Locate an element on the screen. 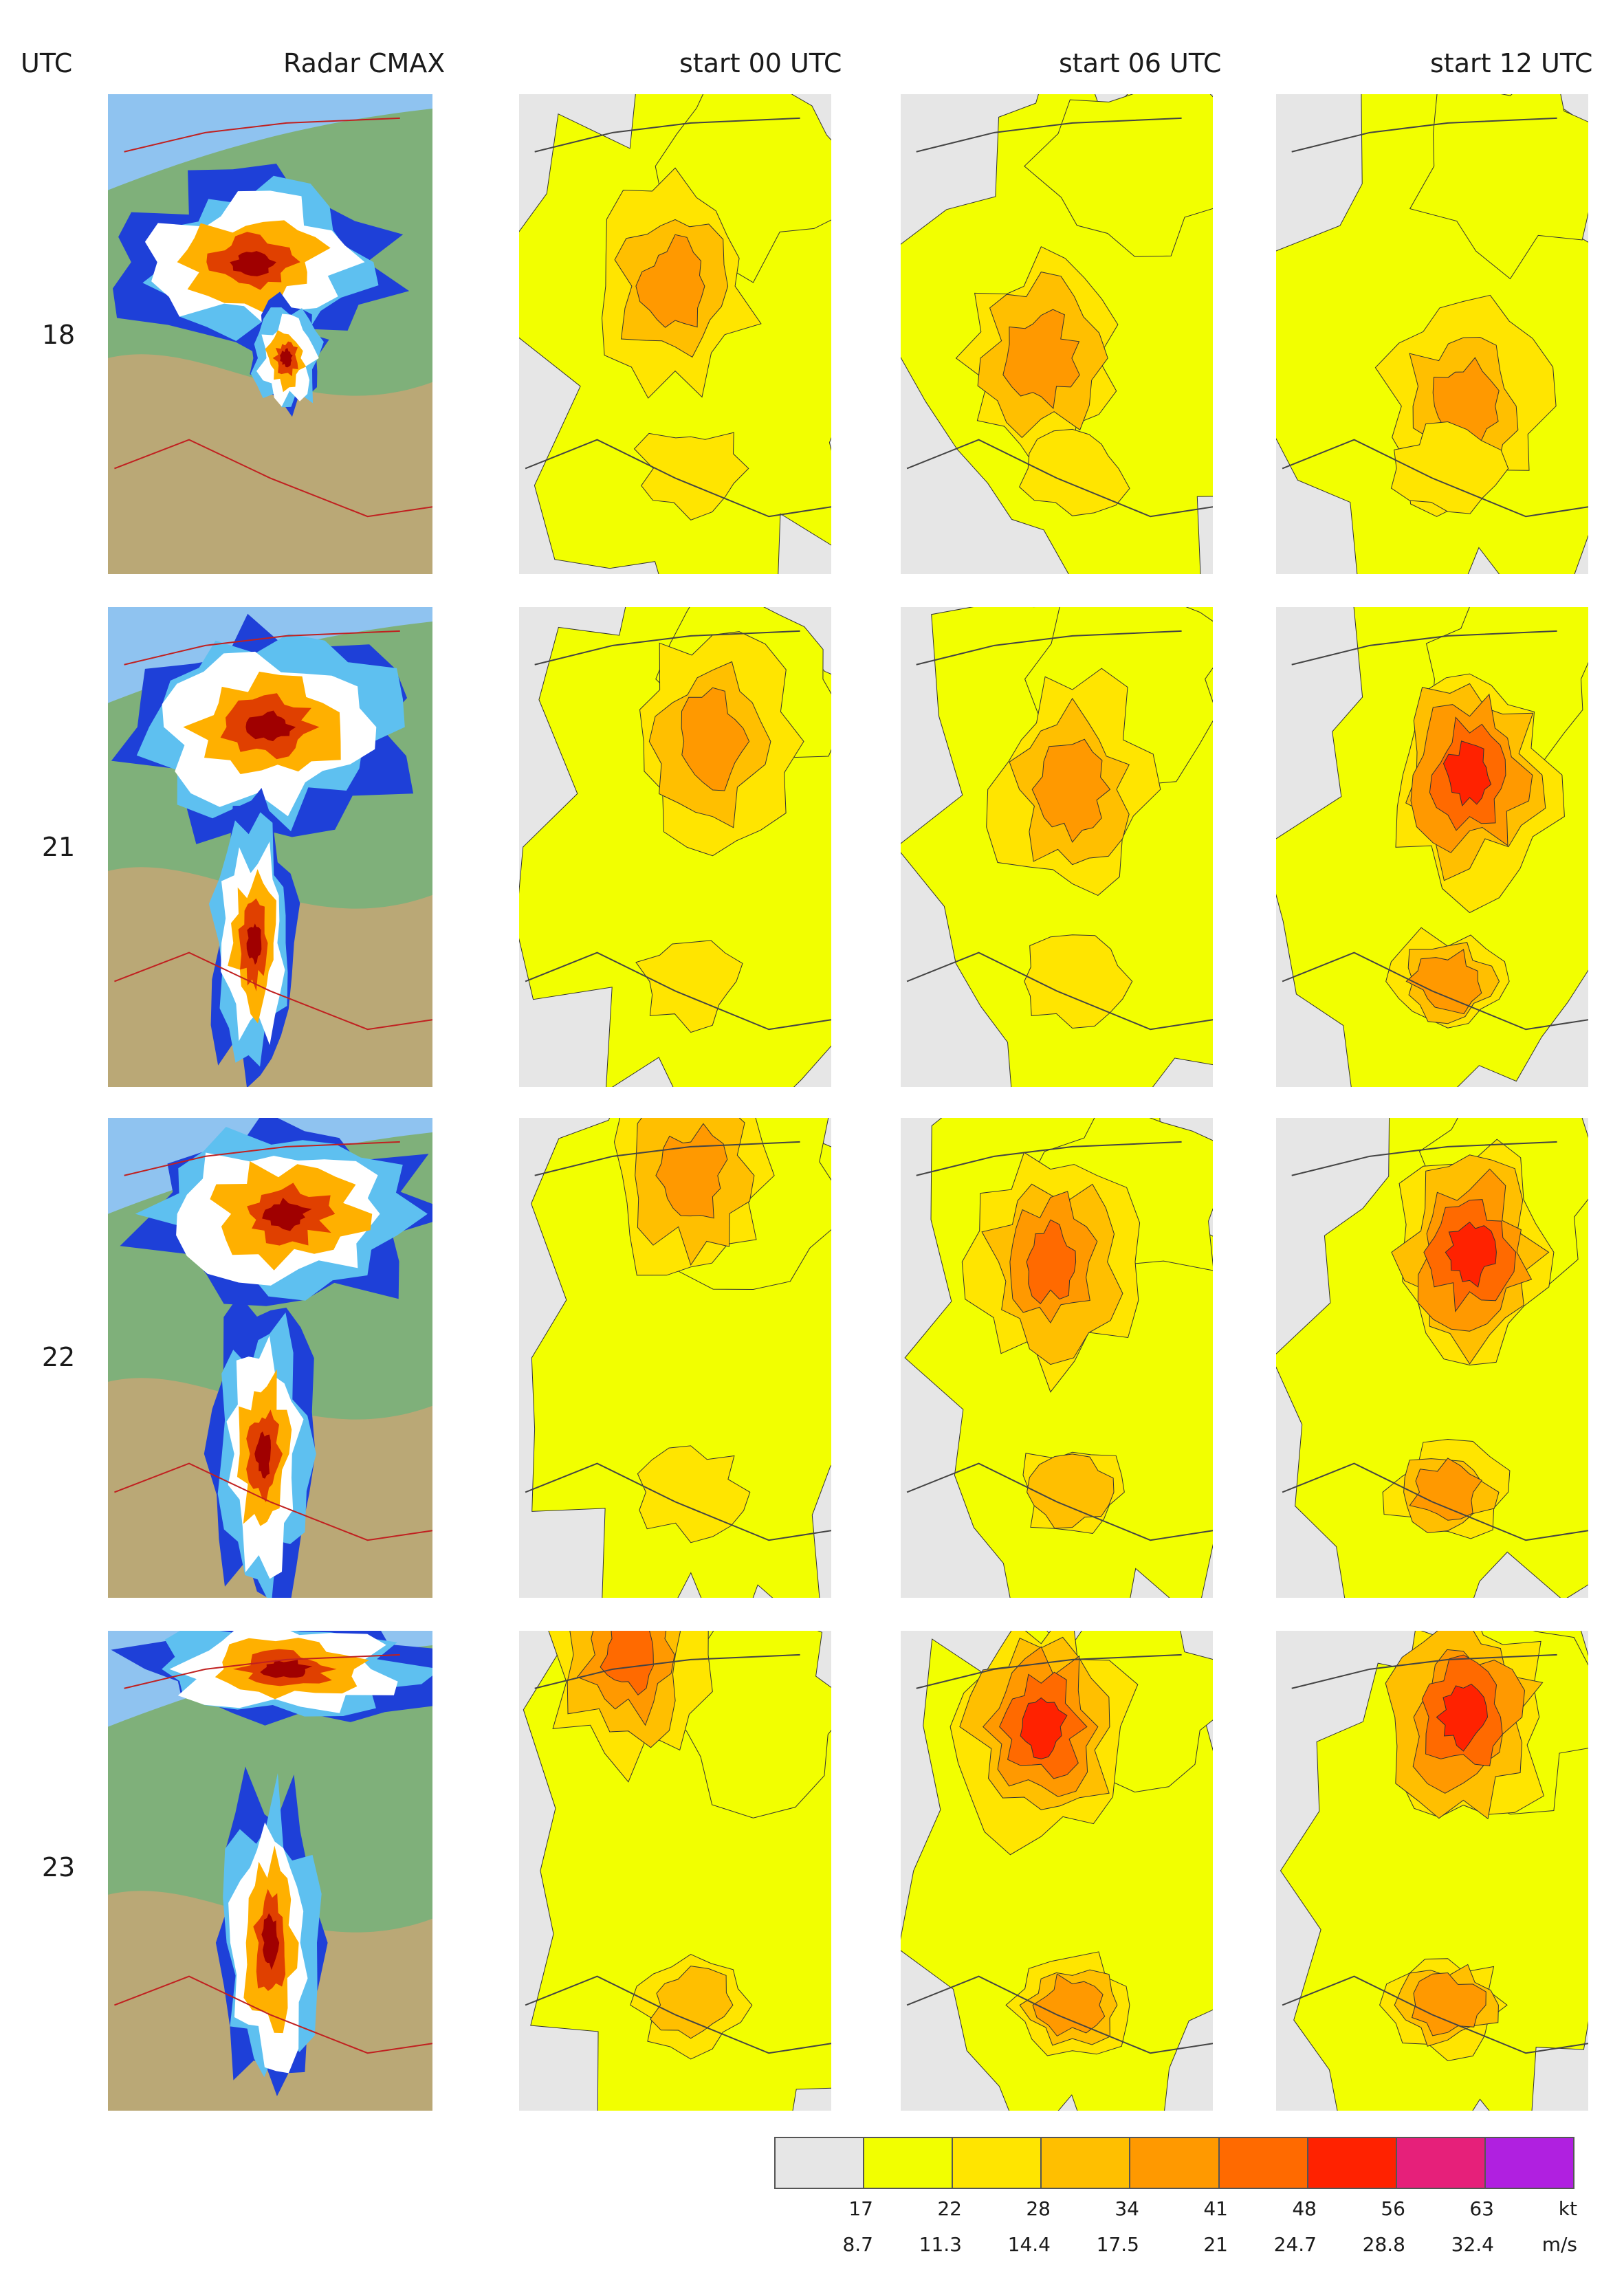 This screenshot has width=1624, height=2275. legend-kt-3: 34 is located at coordinates (1127, 2208).